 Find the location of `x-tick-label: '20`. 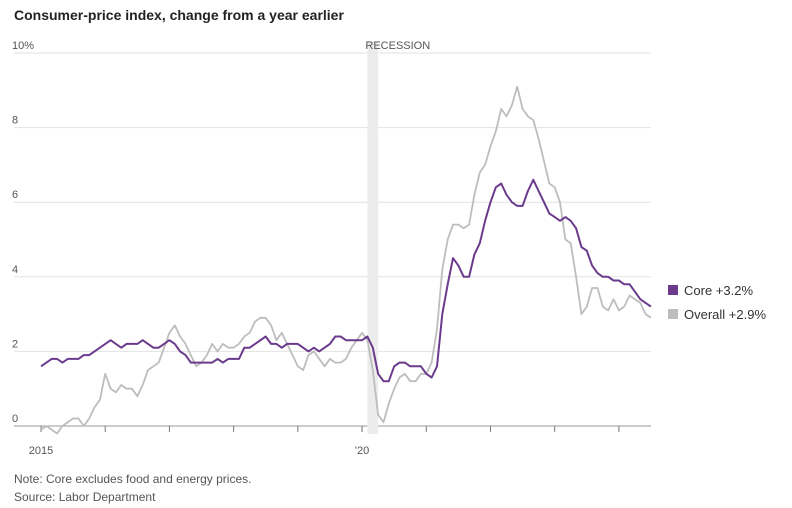

x-tick-label: '20 is located at coordinates (362, 451).